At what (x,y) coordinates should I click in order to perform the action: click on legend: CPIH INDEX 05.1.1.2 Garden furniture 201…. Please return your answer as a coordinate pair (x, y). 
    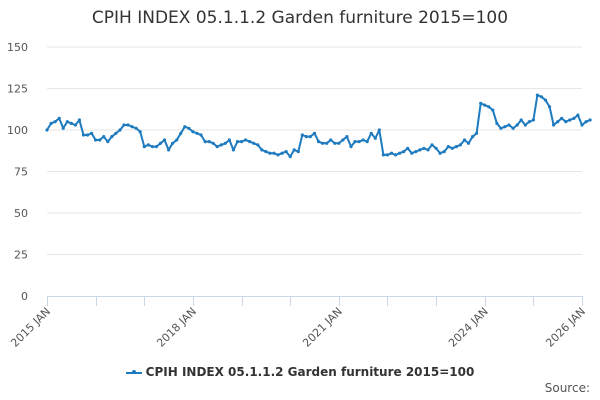
    Looking at the image, I should click on (300, 372).